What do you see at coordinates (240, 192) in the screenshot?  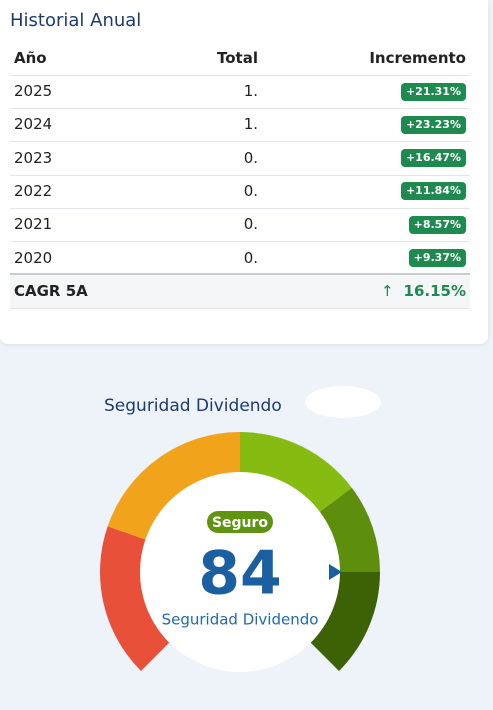 I see `table-row: 2022 0. +11.84%` at bounding box center [240, 192].